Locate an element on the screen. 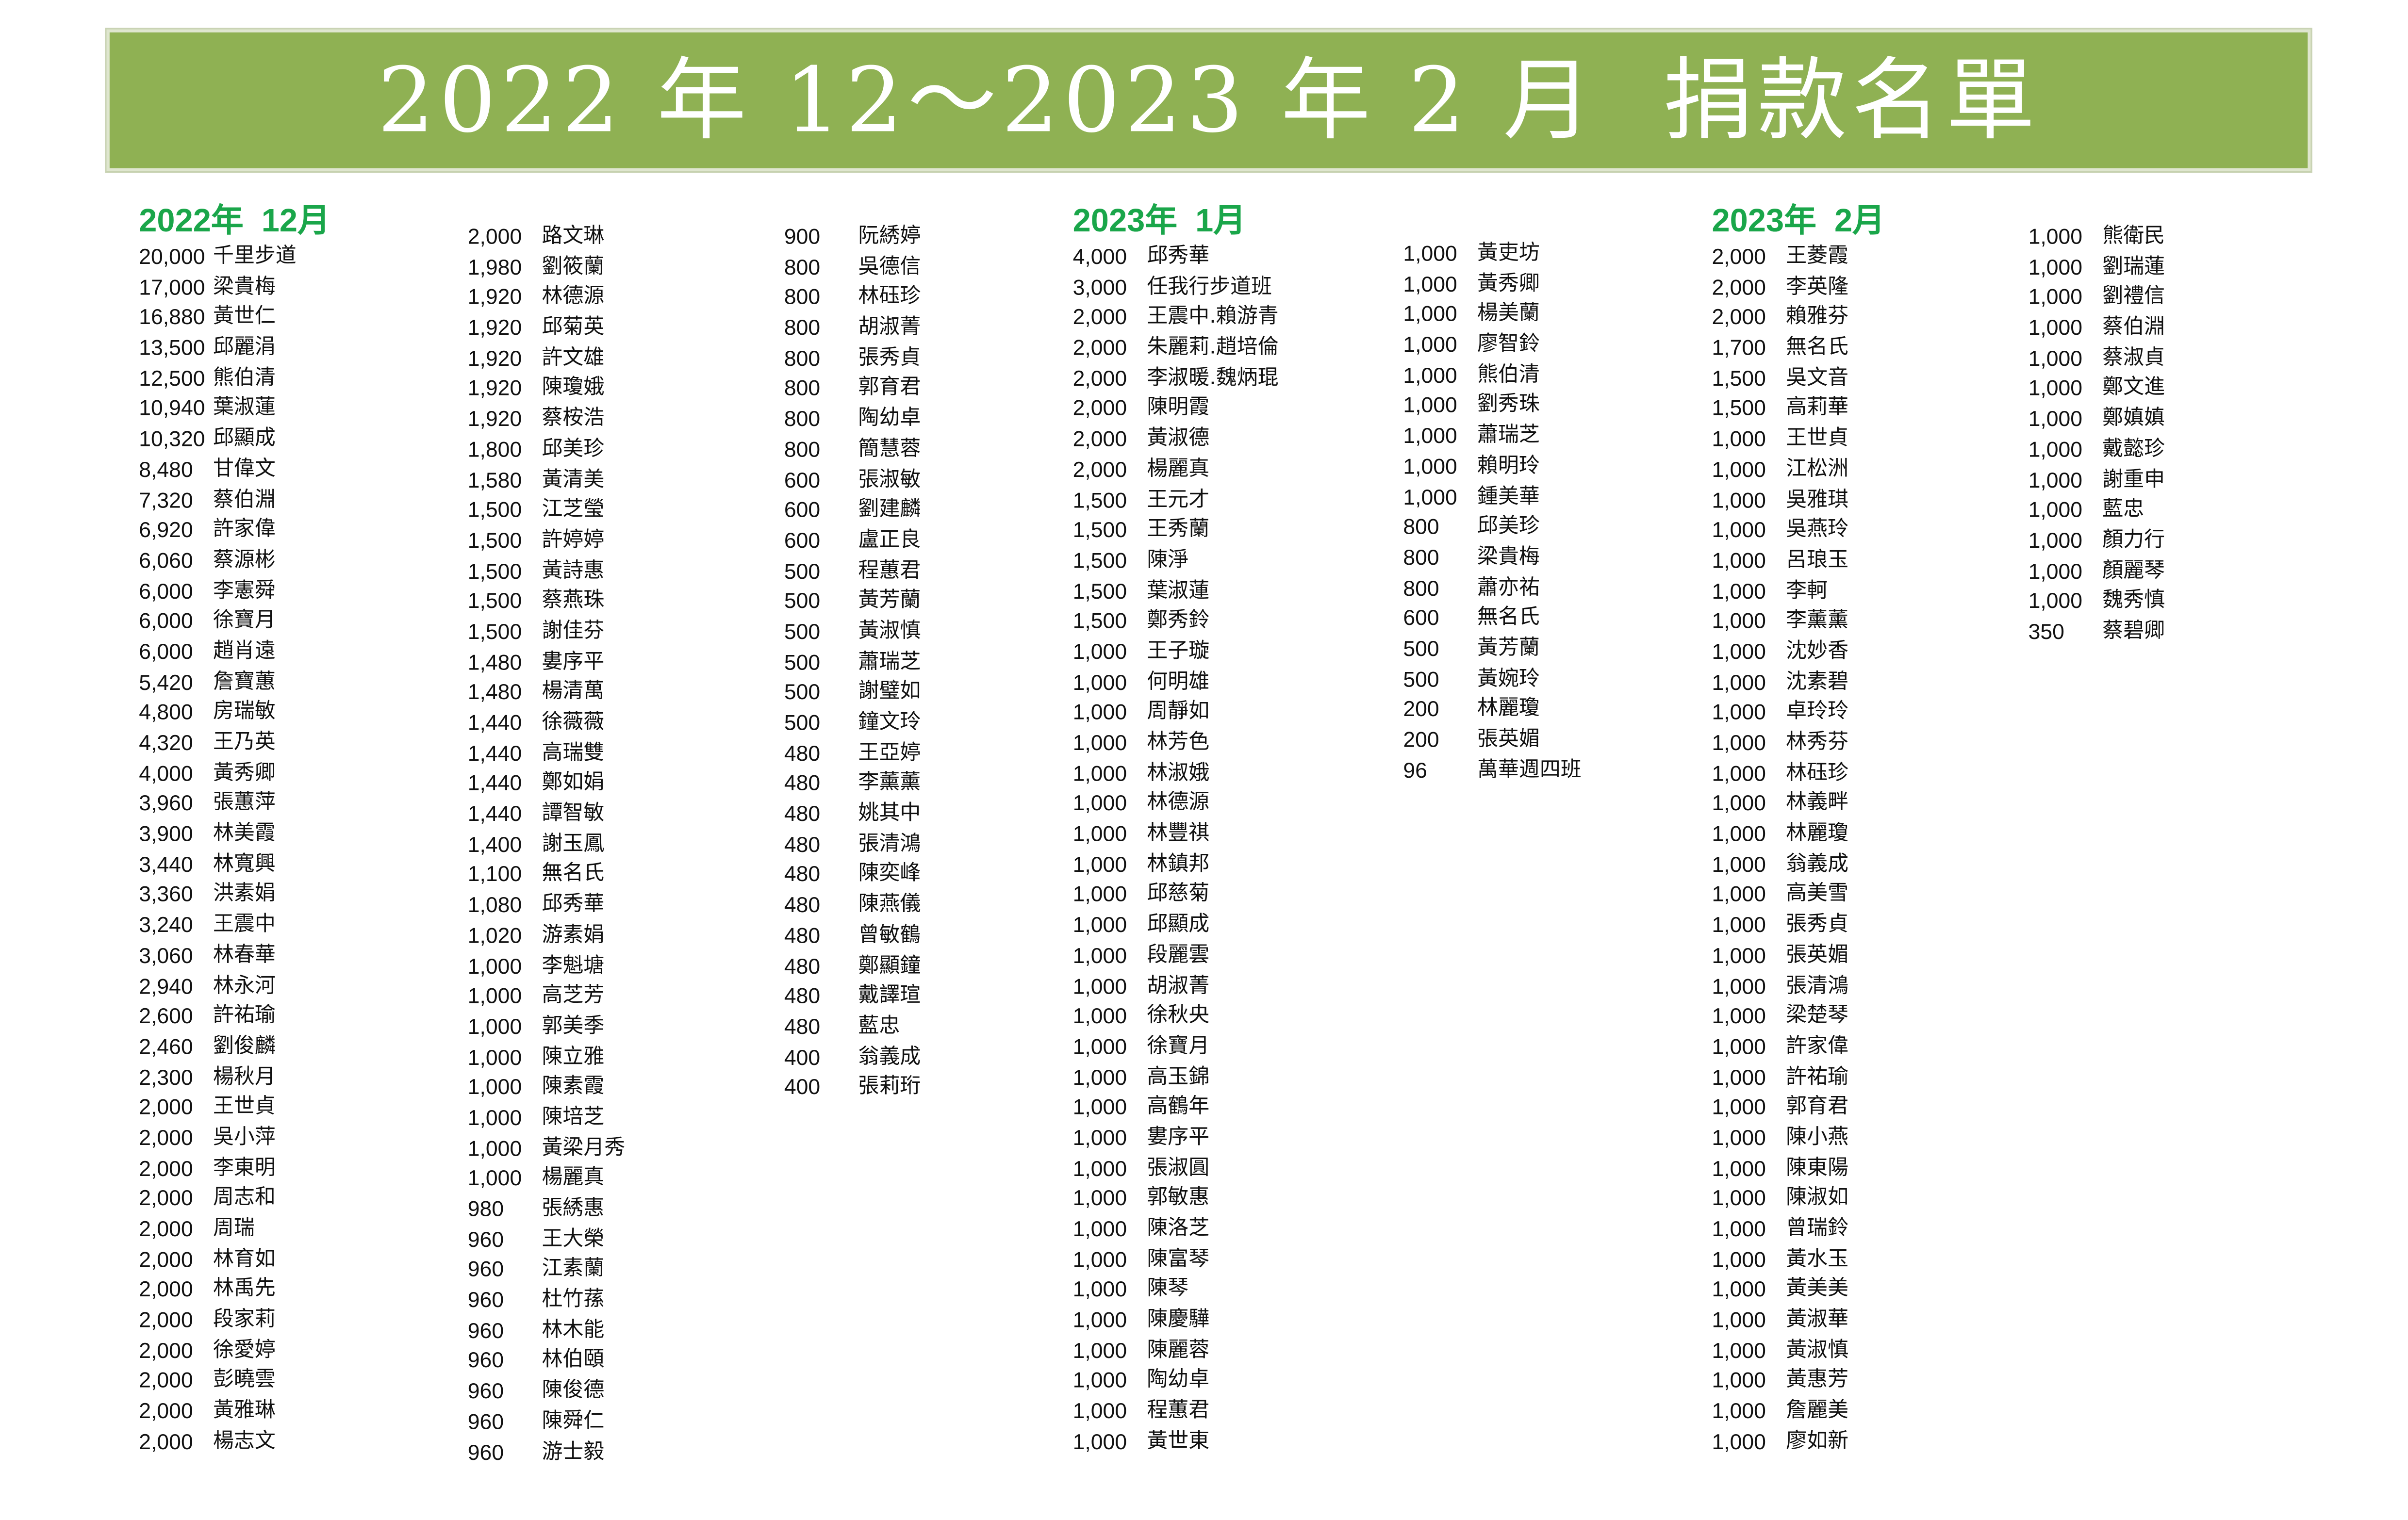 The height and width of the screenshot is (1520, 2408). donor-name: 楊秋月 is located at coordinates (244, 1076).